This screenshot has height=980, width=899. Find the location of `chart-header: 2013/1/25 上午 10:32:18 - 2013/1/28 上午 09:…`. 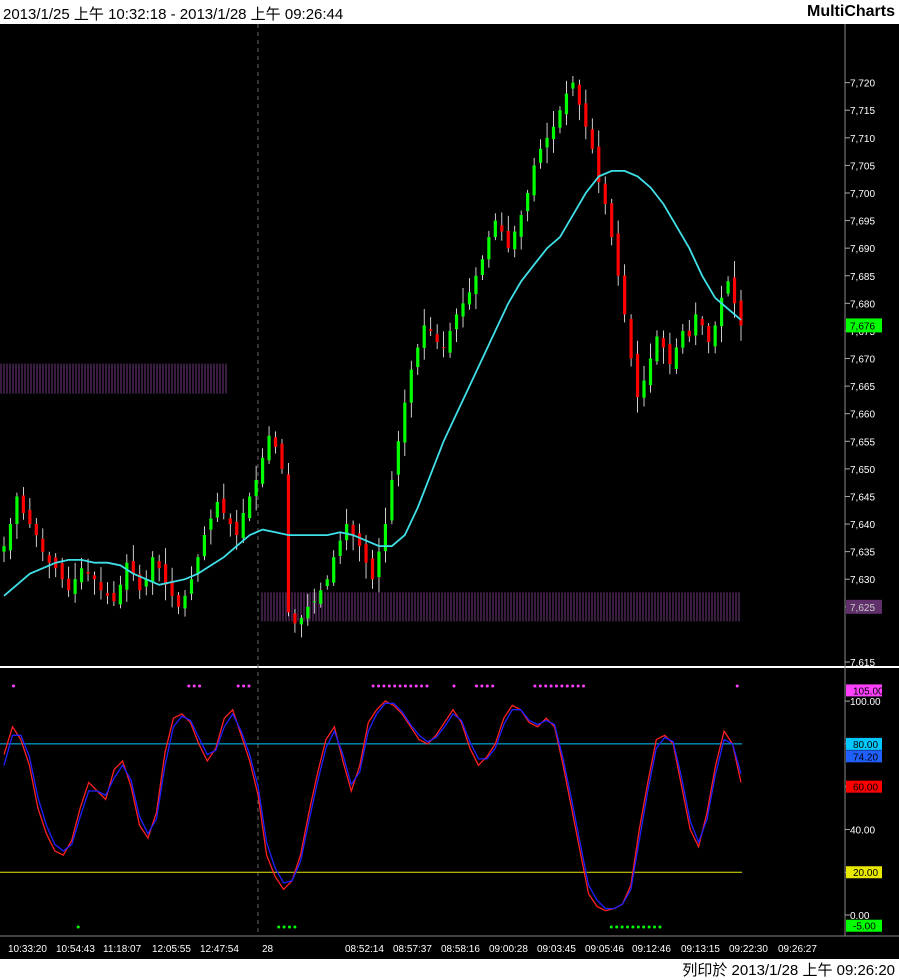

chart-header: 2013/1/25 上午 10:32:18 - 2013/1/28 上午 09:… is located at coordinates (449, 12).